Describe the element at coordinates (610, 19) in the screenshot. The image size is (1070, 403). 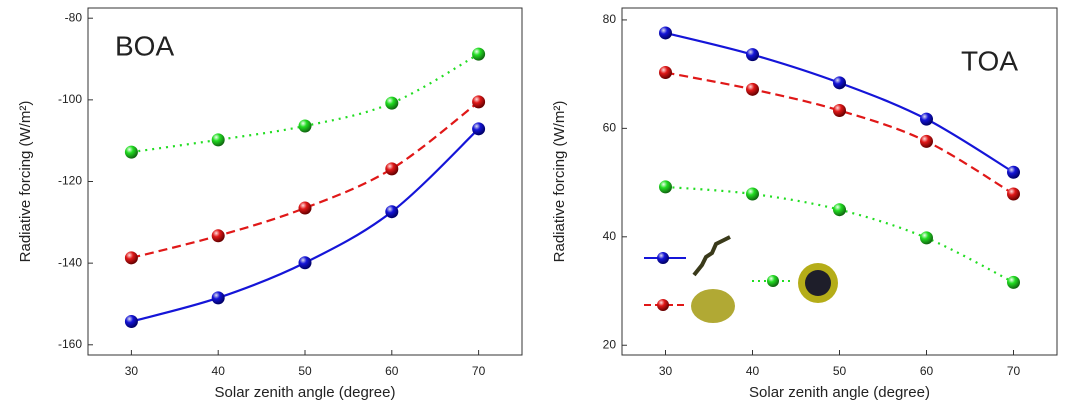
I see `y-tick-label: 80` at that location.